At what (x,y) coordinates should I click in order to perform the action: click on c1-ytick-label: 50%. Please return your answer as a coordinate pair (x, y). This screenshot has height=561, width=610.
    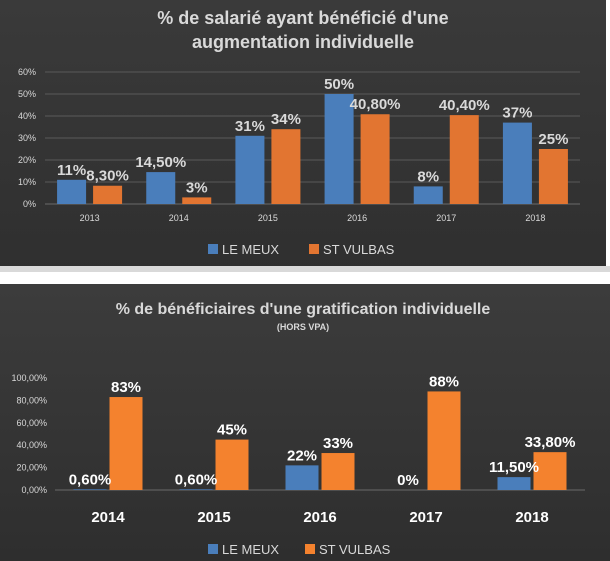
    Looking at the image, I should click on (27, 94).